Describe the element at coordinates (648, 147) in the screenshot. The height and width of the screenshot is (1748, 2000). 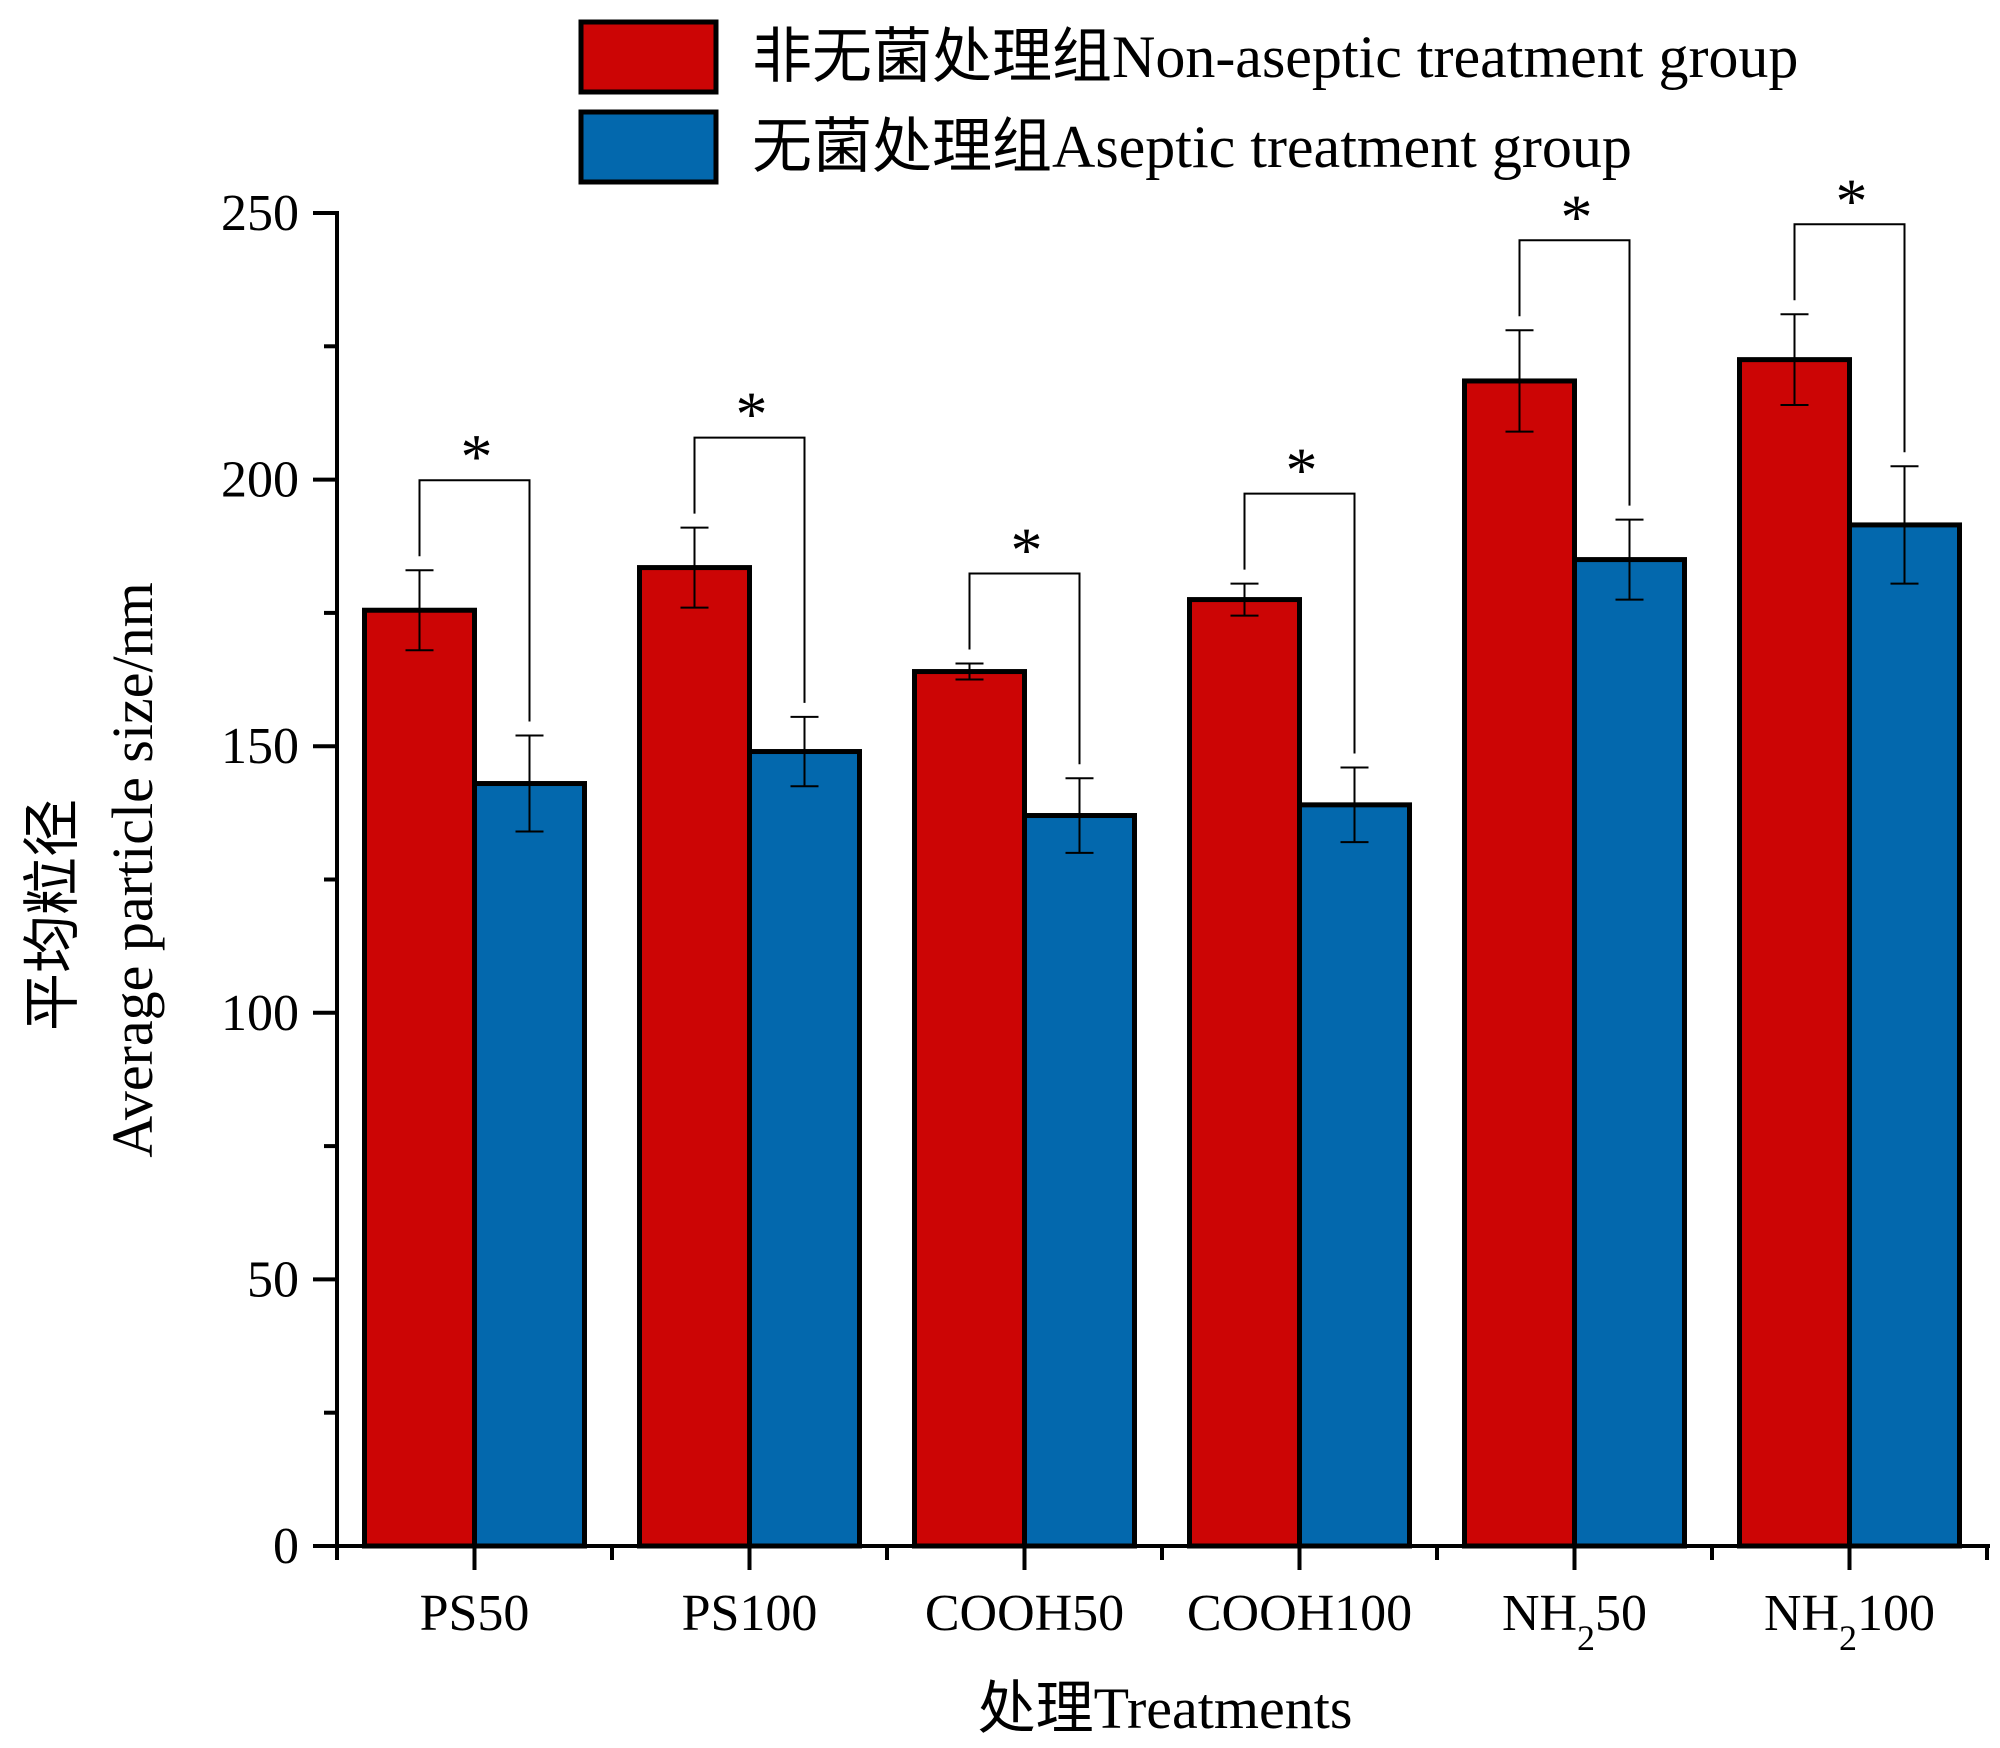
I see `legend-swatch-aseptic` at that location.